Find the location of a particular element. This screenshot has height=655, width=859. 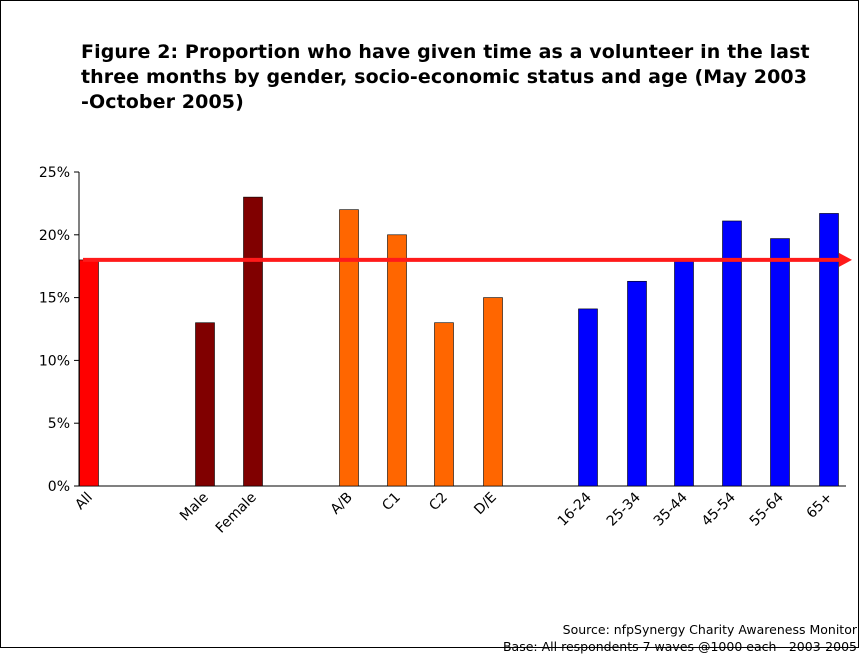

x-tick-label: C1 is located at coordinates (391, 502).